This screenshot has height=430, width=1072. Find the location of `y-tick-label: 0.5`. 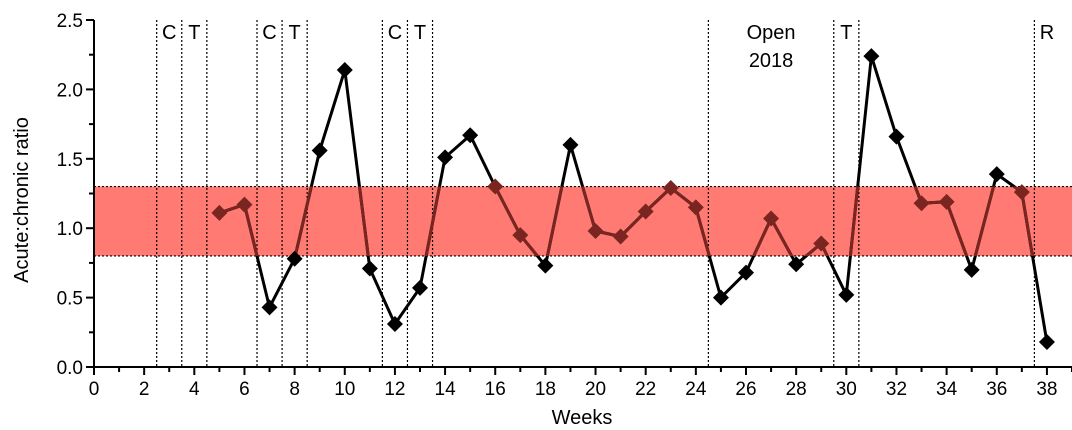

y-tick-label: 0.5 is located at coordinates (70, 299).